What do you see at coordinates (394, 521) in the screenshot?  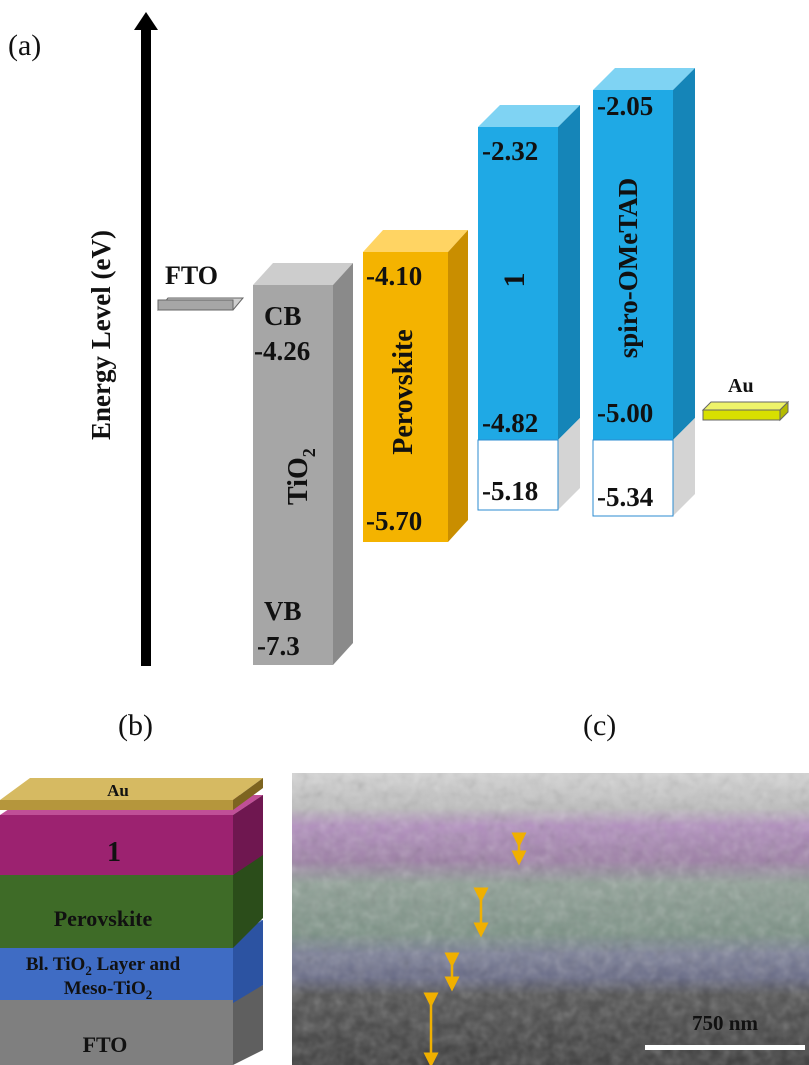 I see `perovskite-homo: -5.70` at bounding box center [394, 521].